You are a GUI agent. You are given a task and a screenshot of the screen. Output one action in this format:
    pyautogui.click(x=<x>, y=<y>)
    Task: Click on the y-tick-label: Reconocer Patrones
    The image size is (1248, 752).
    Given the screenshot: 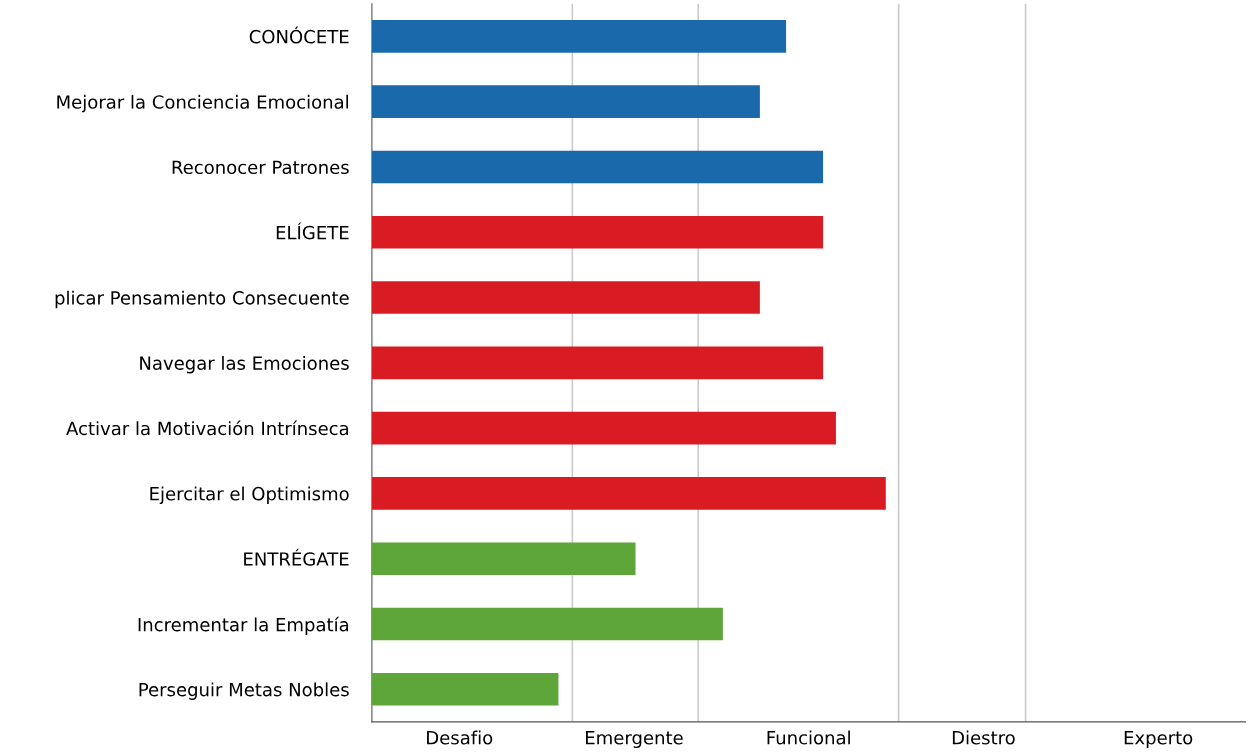 What is the action you would take?
    pyautogui.click(x=260, y=167)
    